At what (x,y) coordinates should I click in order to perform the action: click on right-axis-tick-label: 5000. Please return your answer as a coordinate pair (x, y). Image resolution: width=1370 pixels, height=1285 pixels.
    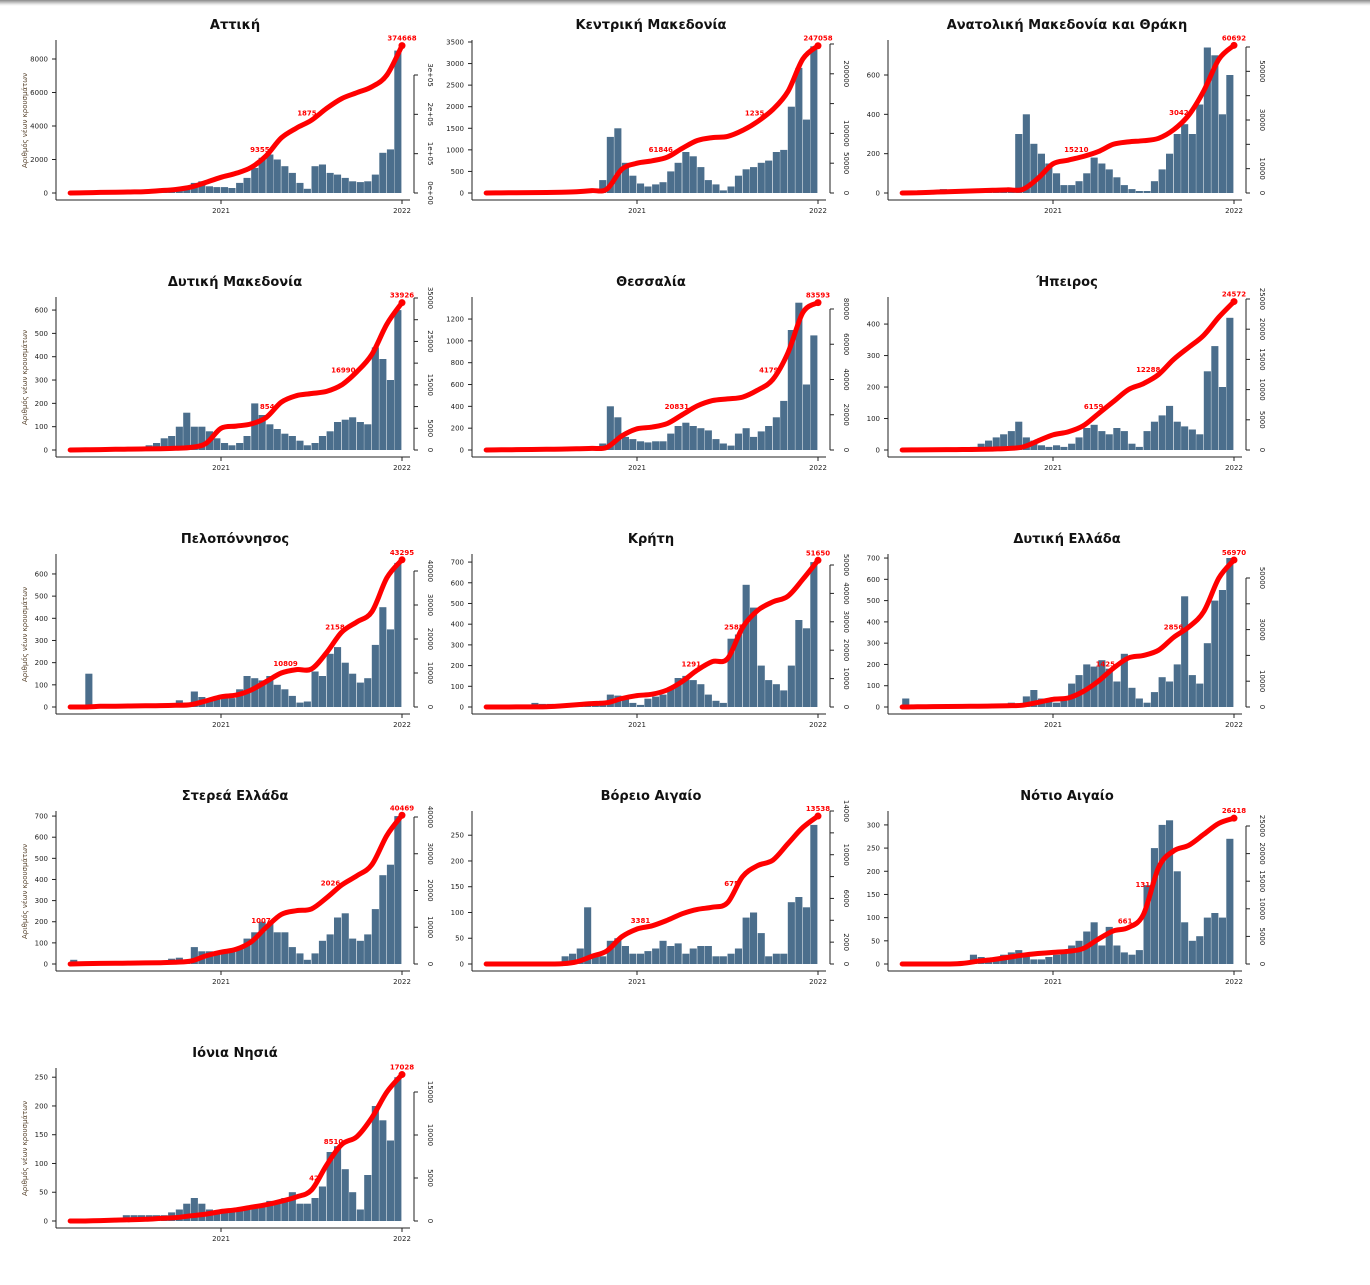
    Looking at the image, I should click on (430, 1178).